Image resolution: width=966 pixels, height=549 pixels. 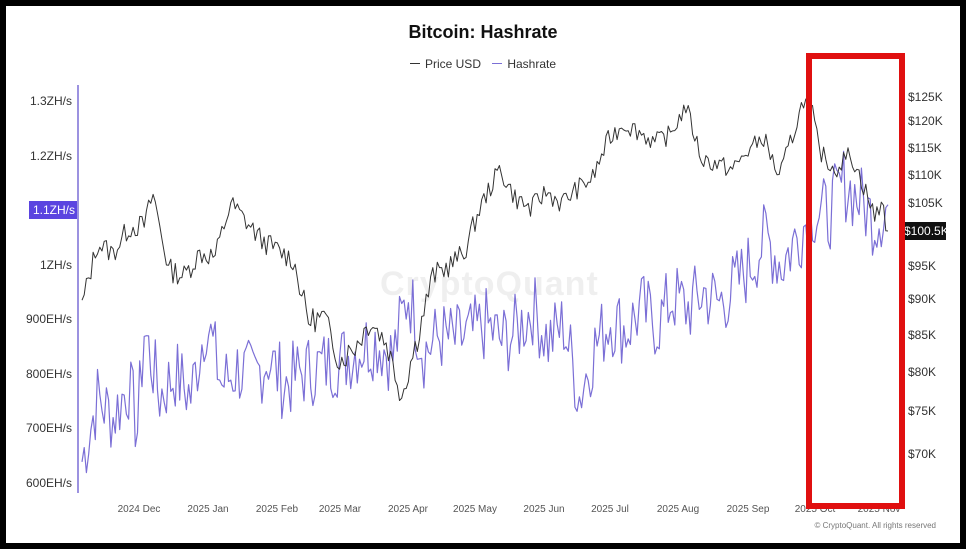 What do you see at coordinates (139, 509) in the screenshot?
I see `x-tick-label: 2024 Dec` at bounding box center [139, 509].